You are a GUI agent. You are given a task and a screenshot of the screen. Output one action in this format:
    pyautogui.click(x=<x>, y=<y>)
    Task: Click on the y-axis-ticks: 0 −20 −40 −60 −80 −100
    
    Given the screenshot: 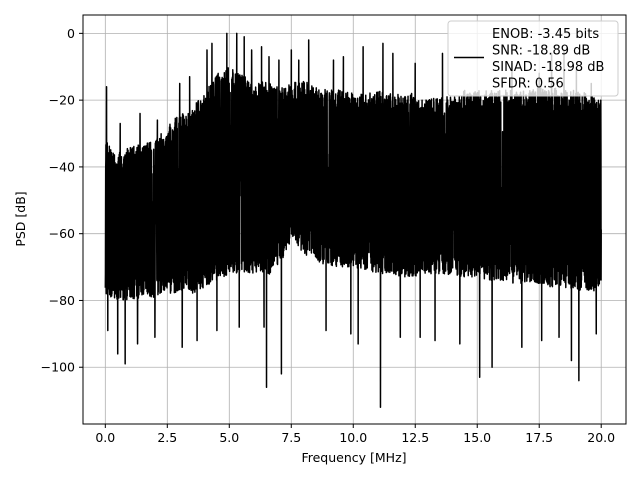 What is the action you would take?
    pyautogui.click(x=62, y=200)
    